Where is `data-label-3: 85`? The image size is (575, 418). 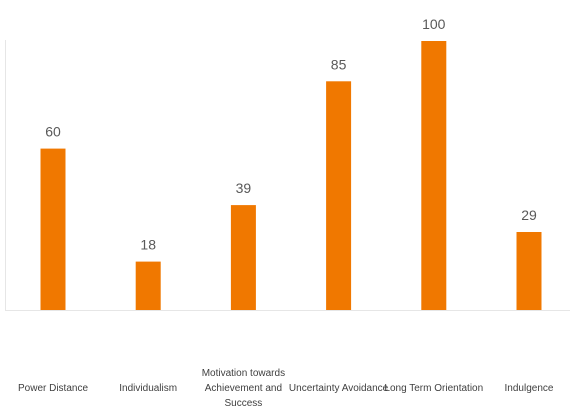 data-label-3: 85 is located at coordinates (339, 64).